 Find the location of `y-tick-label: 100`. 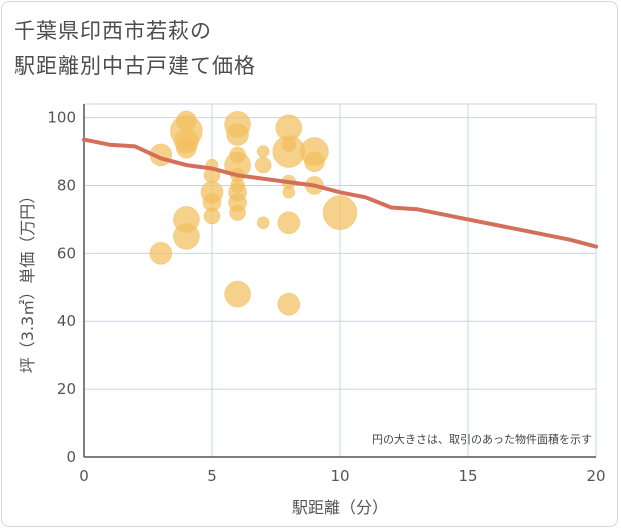

y-tick-label: 100 is located at coordinates (61, 118).